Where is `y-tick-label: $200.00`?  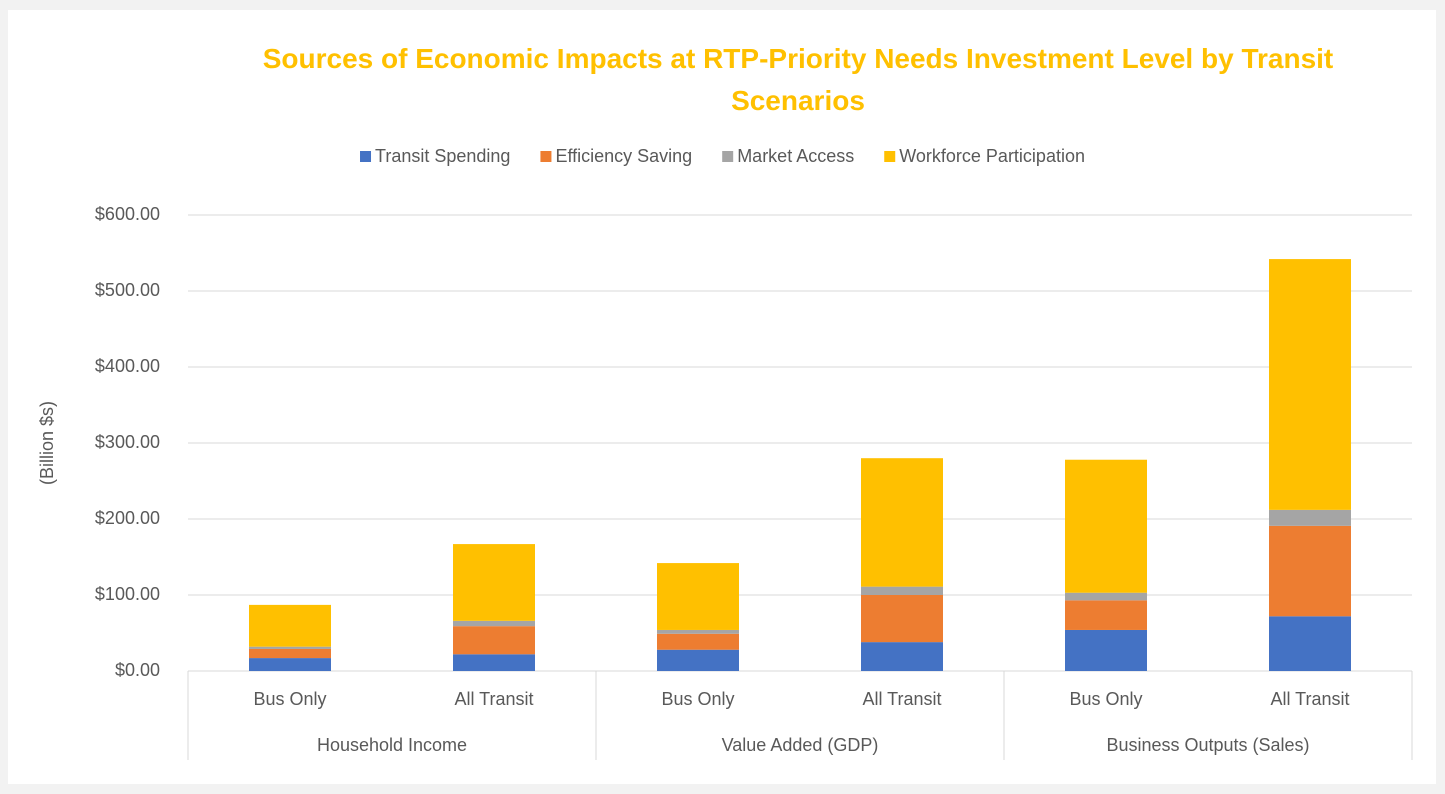
y-tick-label: $200.00 is located at coordinates (127, 518).